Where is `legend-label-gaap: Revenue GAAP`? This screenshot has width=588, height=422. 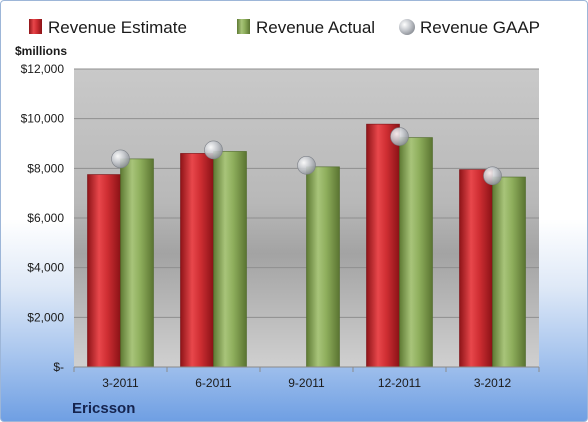 legend-label-gaap: Revenue GAAP is located at coordinates (480, 27).